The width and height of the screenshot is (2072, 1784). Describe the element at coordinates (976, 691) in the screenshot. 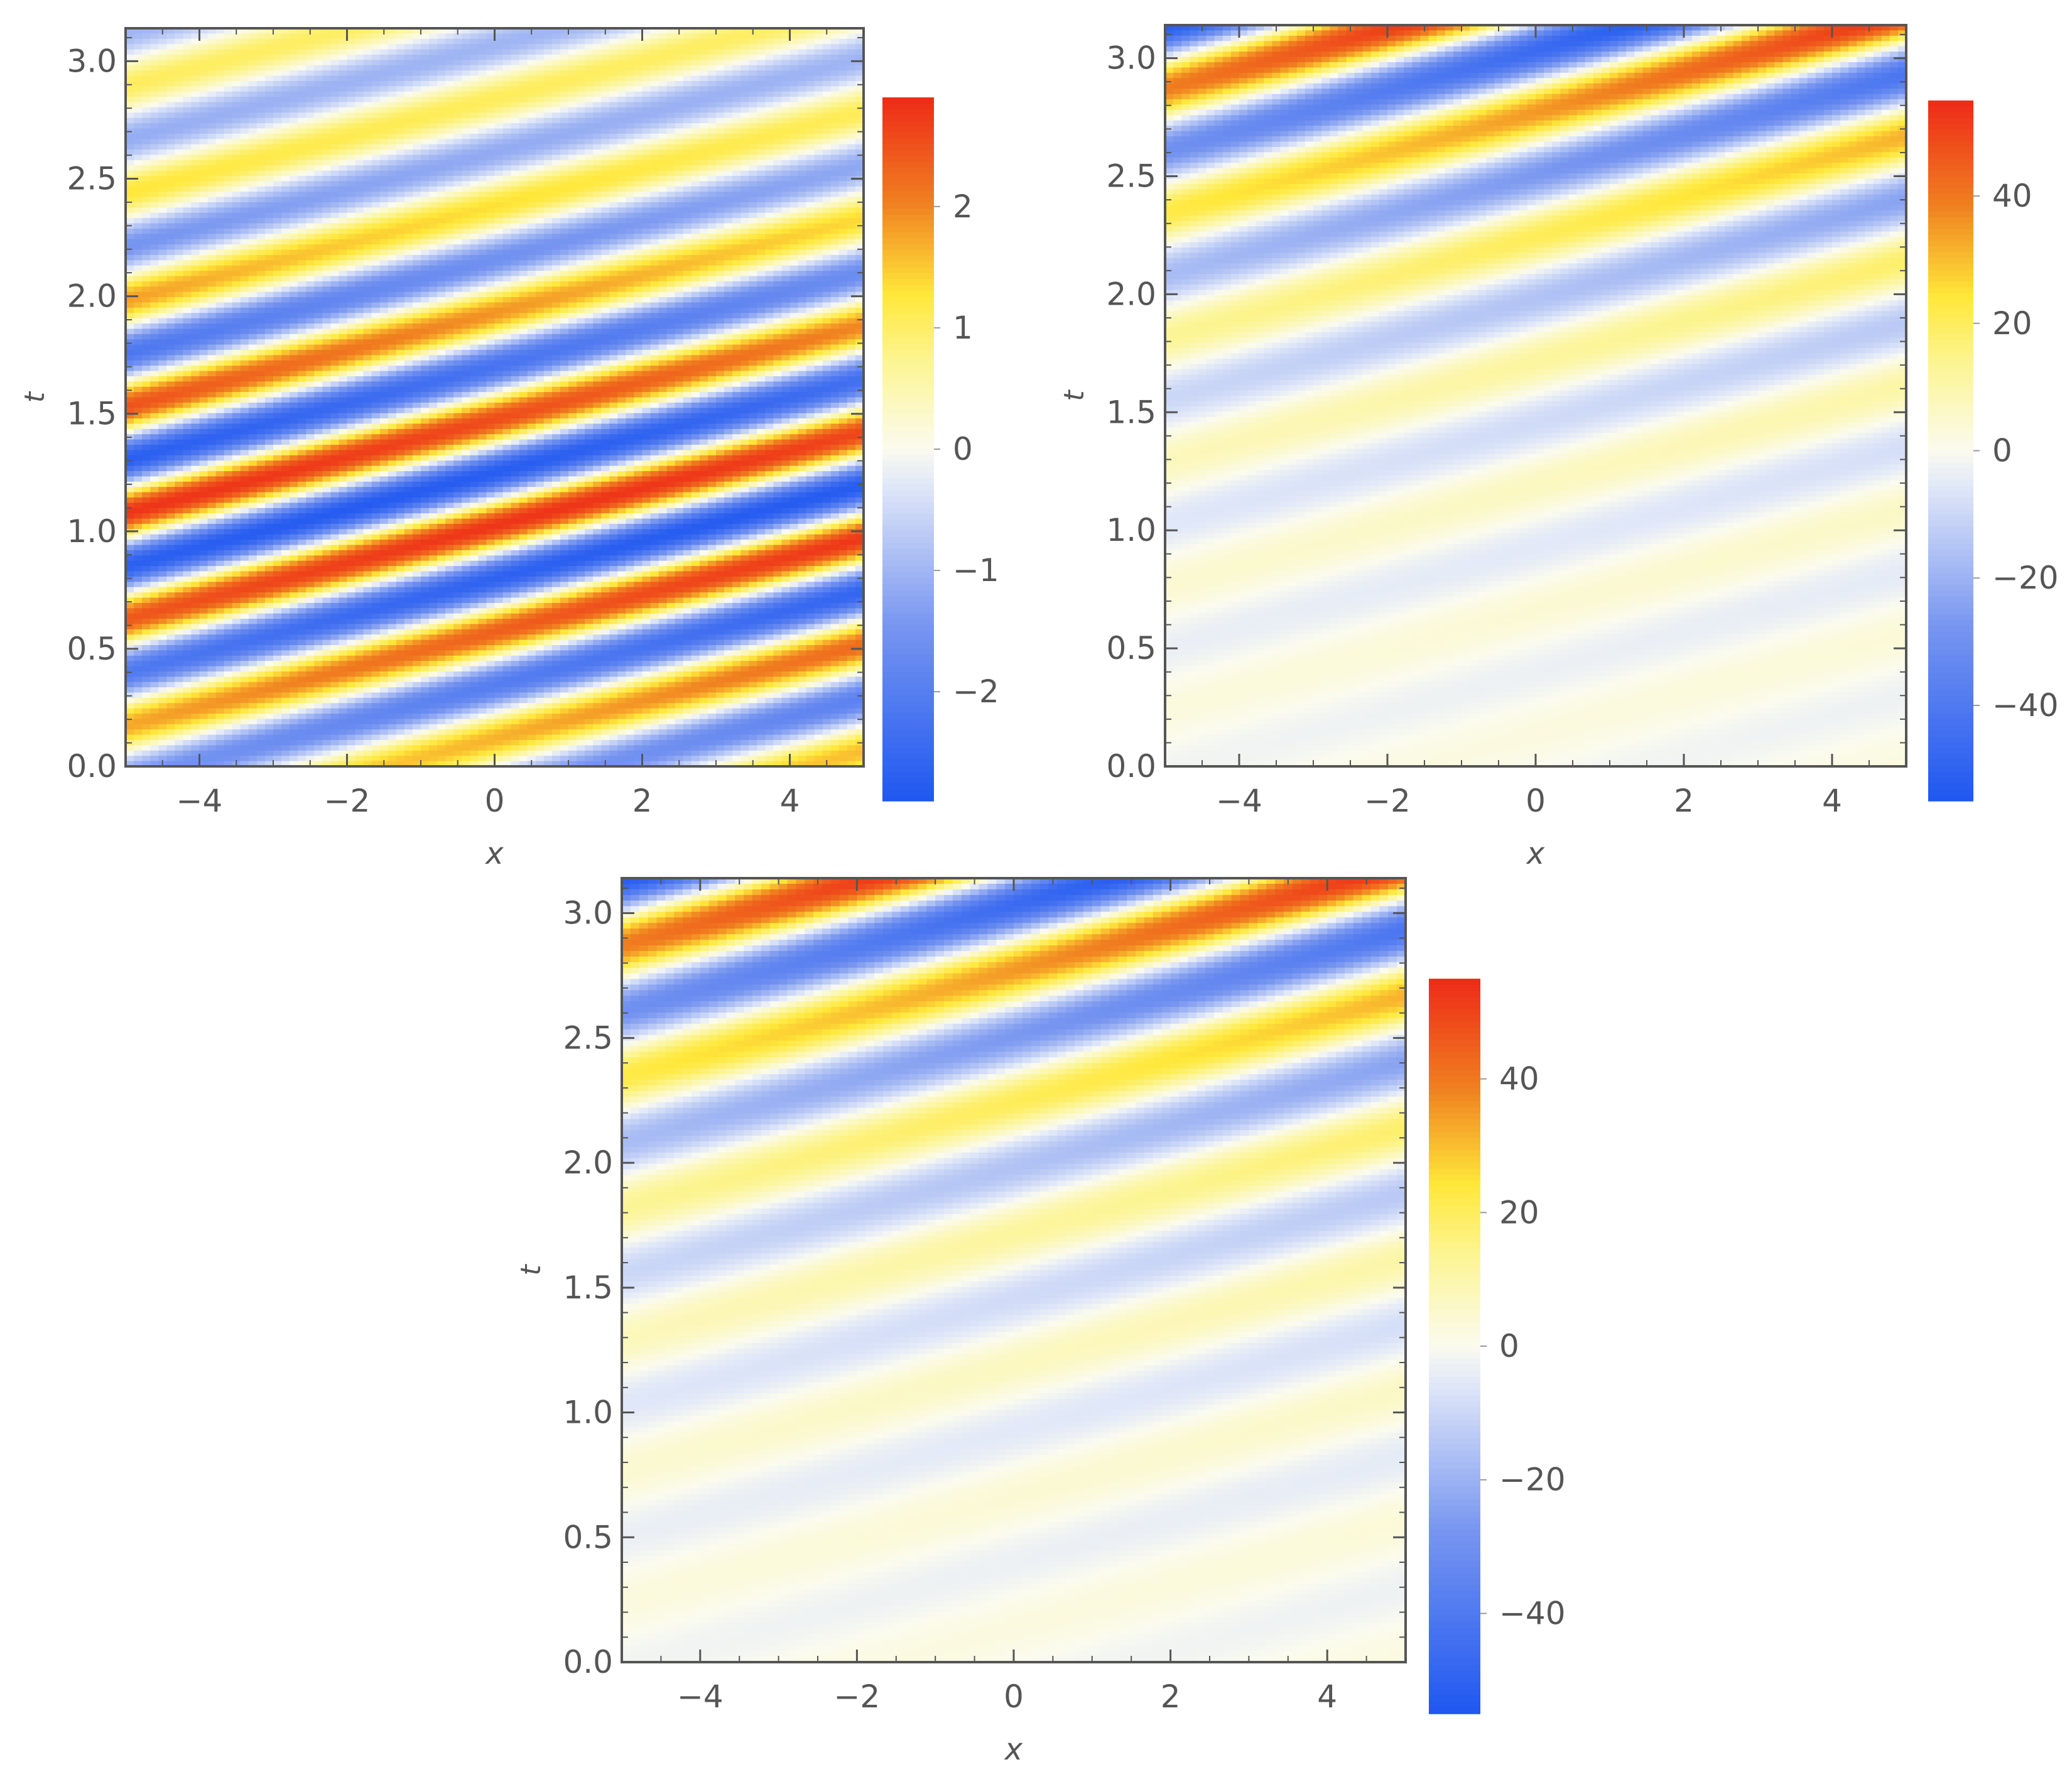

I see `colorbar-tick-label: −2` at that location.